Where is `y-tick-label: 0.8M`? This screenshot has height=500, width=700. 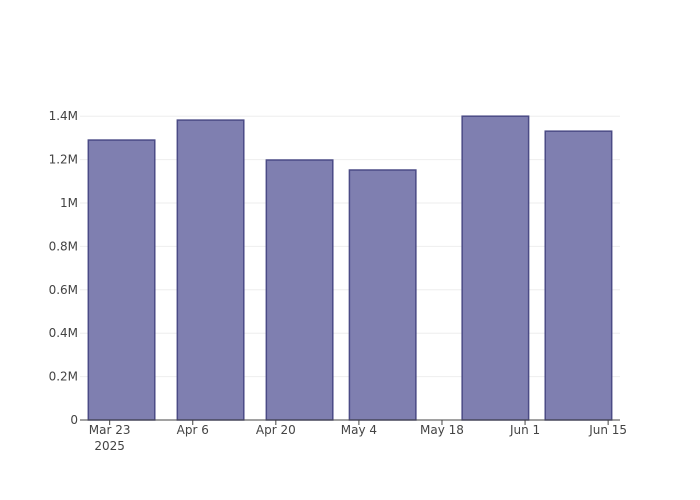 y-tick-label: 0.8M is located at coordinates (63, 246).